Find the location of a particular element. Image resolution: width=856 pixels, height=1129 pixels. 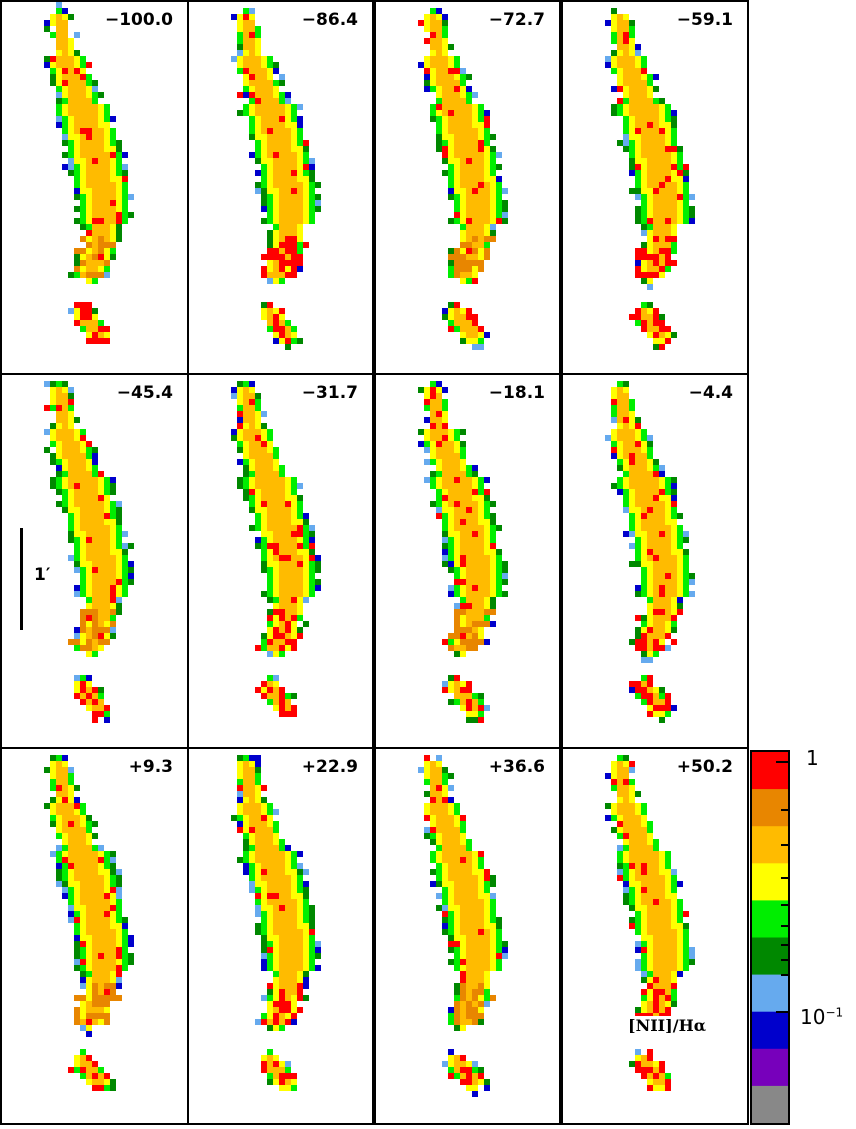

channel-panel: −100.0 is located at coordinates (94, 188).